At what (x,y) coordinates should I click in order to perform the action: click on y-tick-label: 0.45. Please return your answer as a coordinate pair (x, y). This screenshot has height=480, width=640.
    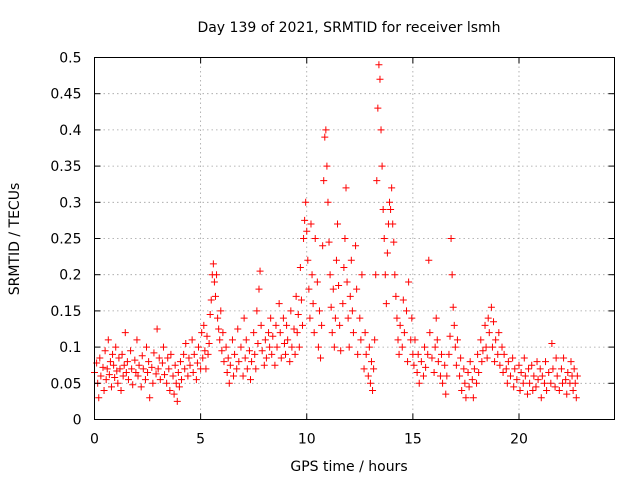
    Looking at the image, I should click on (65, 95).